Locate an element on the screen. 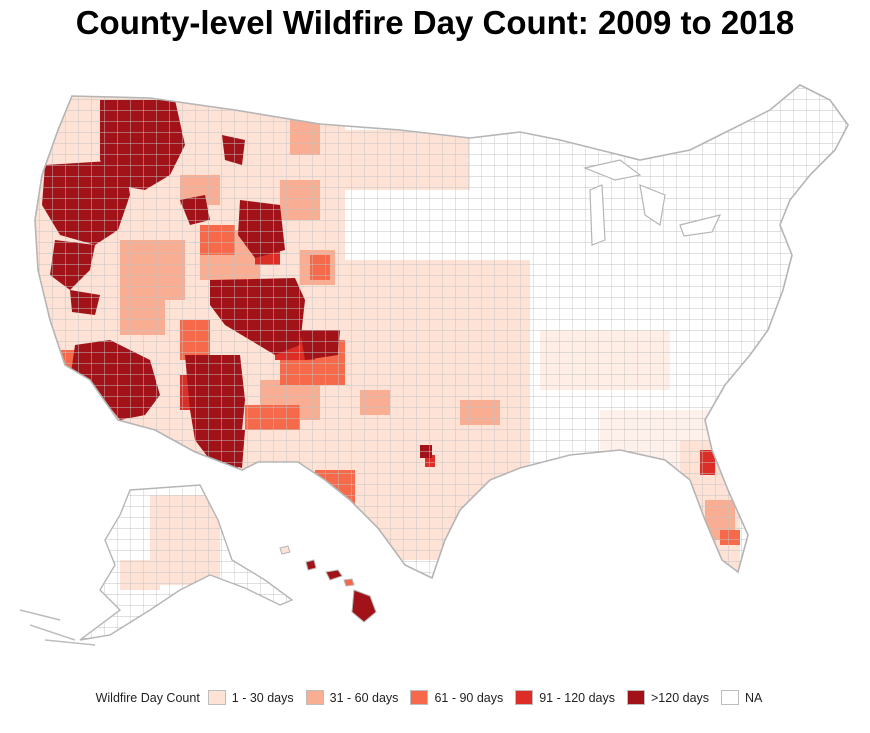  hawaii is located at coordinates (328, 584).